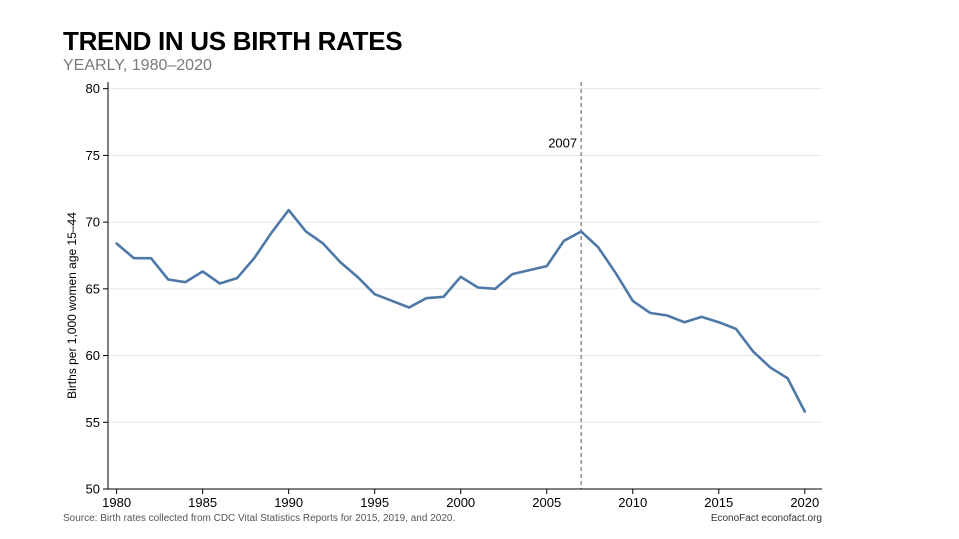  Describe the element at coordinates (562, 142) in the screenshot. I see `reference-line-label: 2007` at that location.